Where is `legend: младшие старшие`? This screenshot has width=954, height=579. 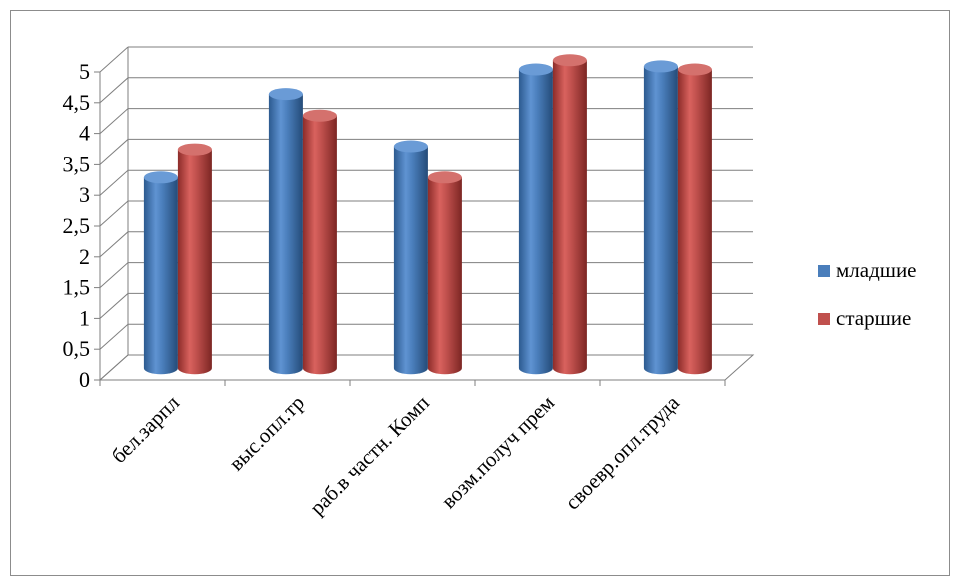
legend: младшие старшие is located at coordinates (867, 294).